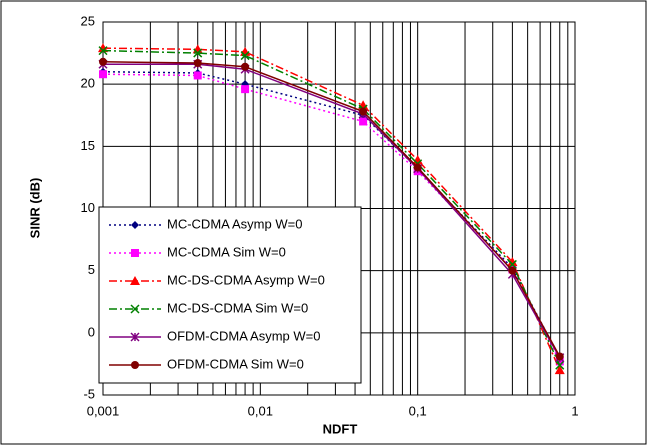  What do you see at coordinates (237, 307) in the screenshot?
I see `legend-label: MC-DS-CDMA Sim W=0` at bounding box center [237, 307].